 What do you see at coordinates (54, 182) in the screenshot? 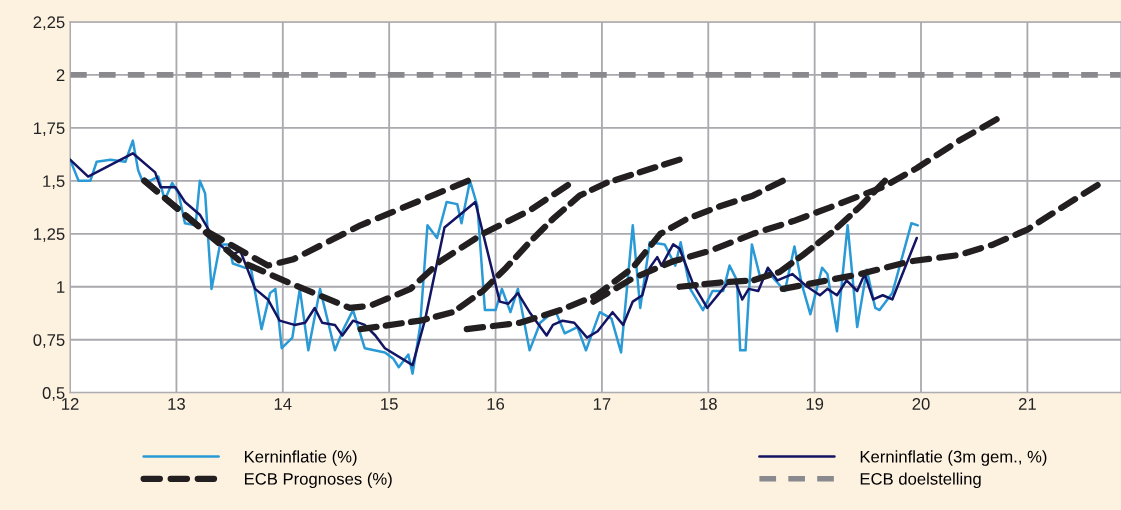
I see `y-tick-label: 1,5` at bounding box center [54, 182].